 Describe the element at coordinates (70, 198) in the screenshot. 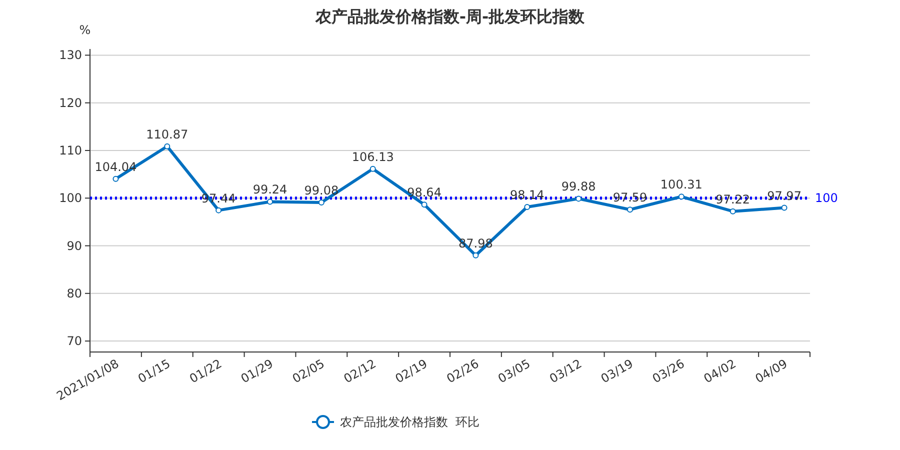

I see `y-tick-label: 100` at that location.